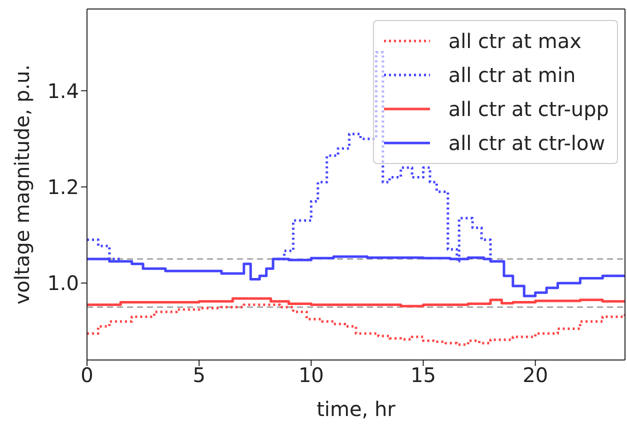 The image size is (627, 430). What do you see at coordinates (87, 375) in the screenshot?
I see `x-tick-label: 0` at bounding box center [87, 375].